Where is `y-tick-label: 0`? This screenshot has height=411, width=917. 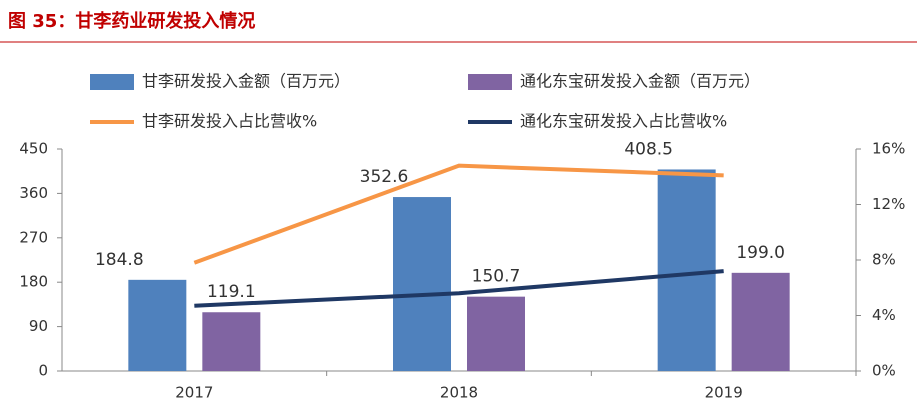 y-tick-label: 0 is located at coordinates (43, 371).